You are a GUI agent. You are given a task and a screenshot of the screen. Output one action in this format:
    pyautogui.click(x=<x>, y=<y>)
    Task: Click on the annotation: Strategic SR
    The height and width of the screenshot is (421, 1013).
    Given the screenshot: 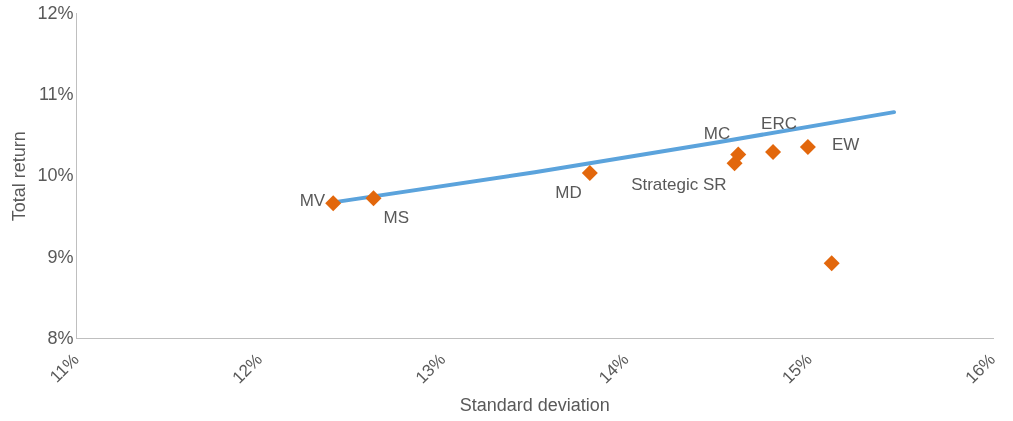 What is the action you would take?
    pyautogui.click(x=679, y=185)
    